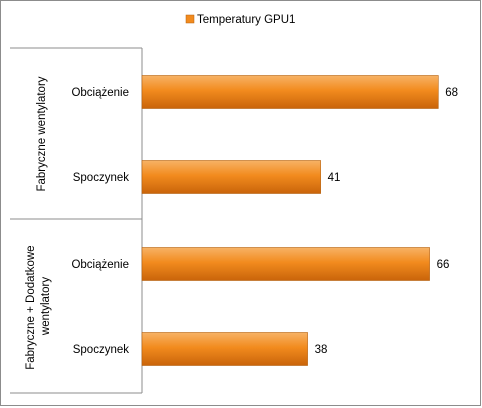 This screenshot has height=408, width=482. What do you see at coordinates (190, 19) in the screenshot?
I see `legend-swatch` at bounding box center [190, 19].